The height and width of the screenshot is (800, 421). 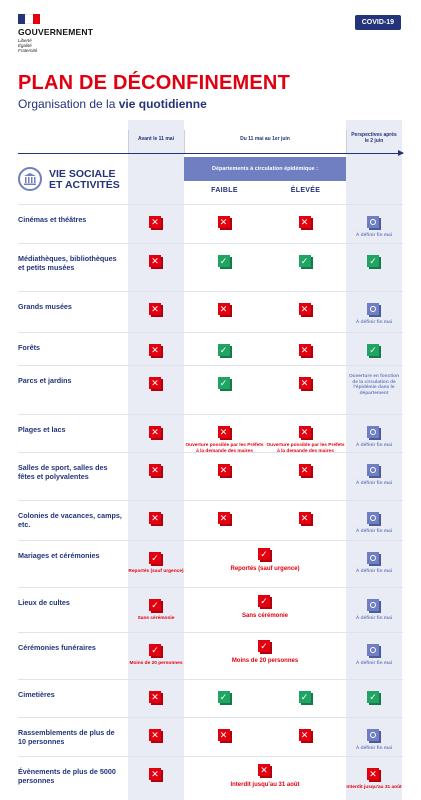 I want to click on french-flag-icon, so click(x=29, y=19).